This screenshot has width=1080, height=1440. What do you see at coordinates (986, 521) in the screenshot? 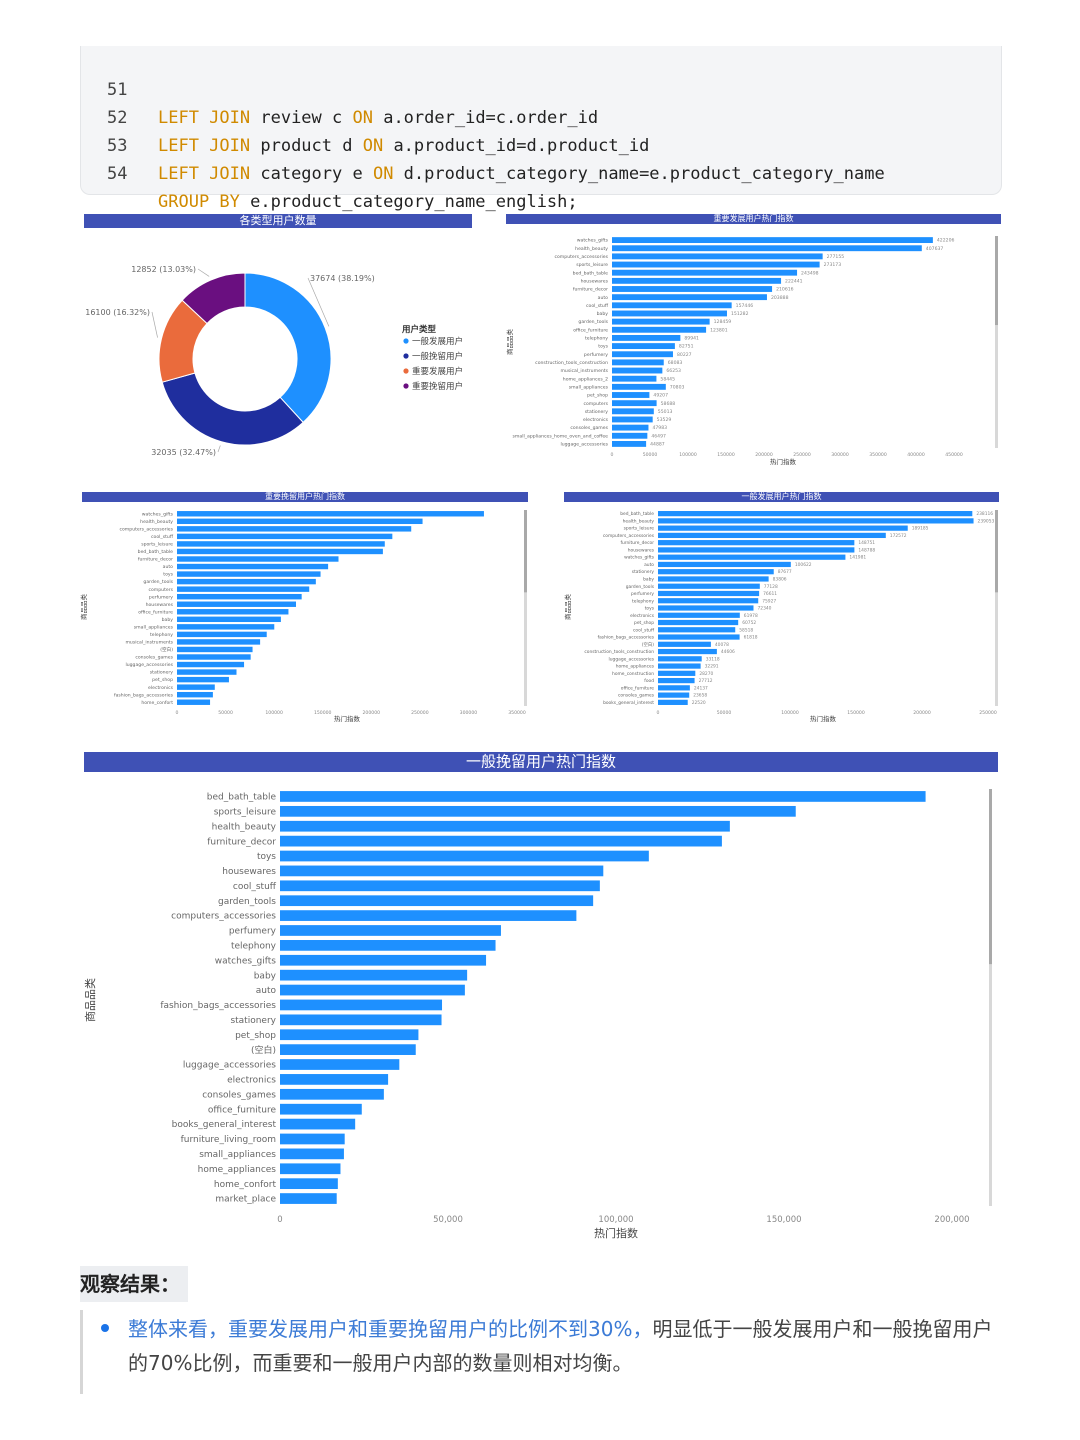
I see `value-label: 239053` at bounding box center [986, 521].